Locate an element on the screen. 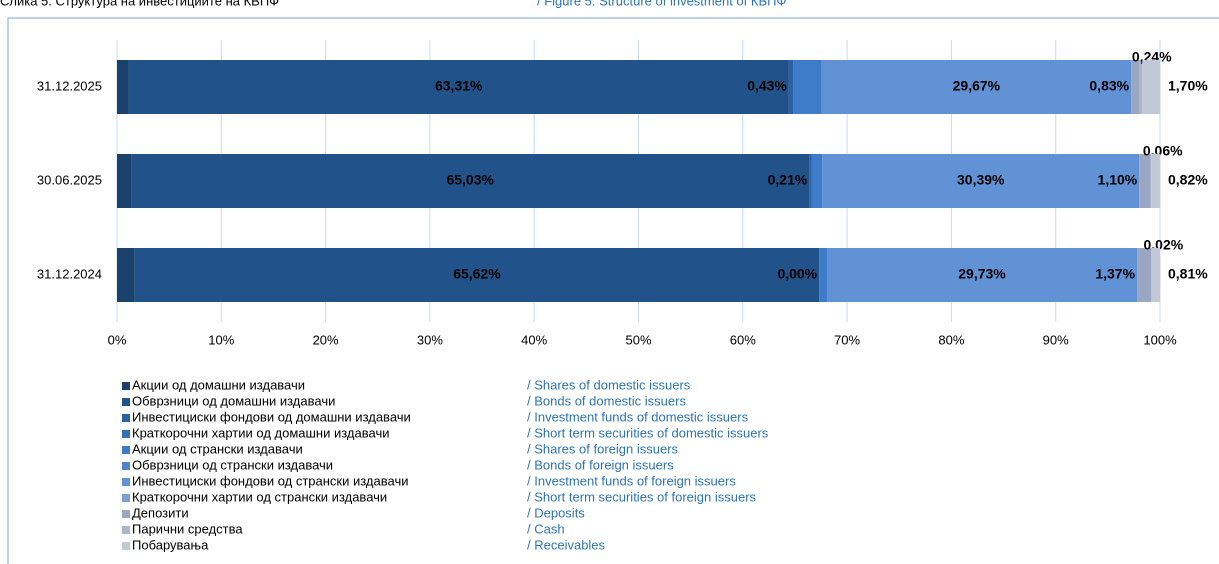 The width and height of the screenshot is (1219, 564). data-label: 0,21% is located at coordinates (788, 180).